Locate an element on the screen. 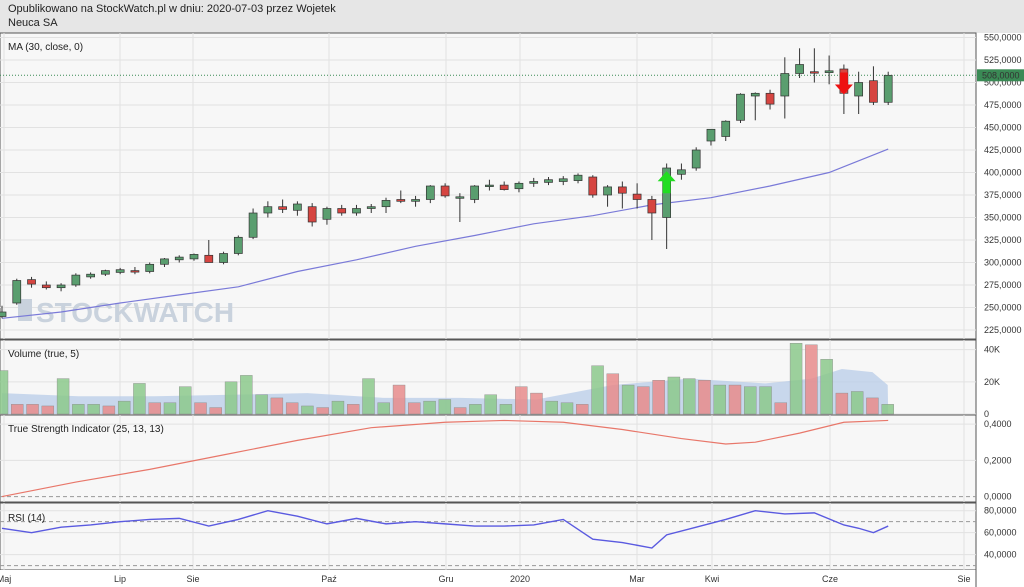 This screenshot has height=587, width=1024. watermark: STOCKWATCH is located at coordinates (135, 312).